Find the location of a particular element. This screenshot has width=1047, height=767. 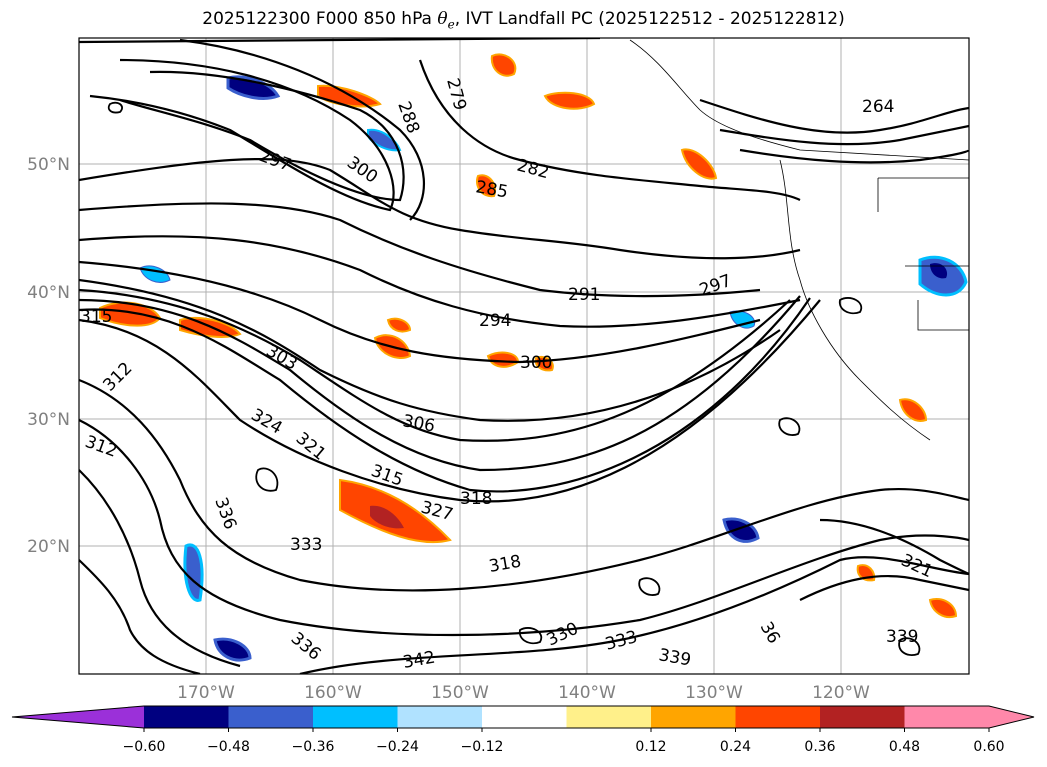

latitude-labels: 50°N 40°N 30°N 20°N is located at coordinates (48, 356).